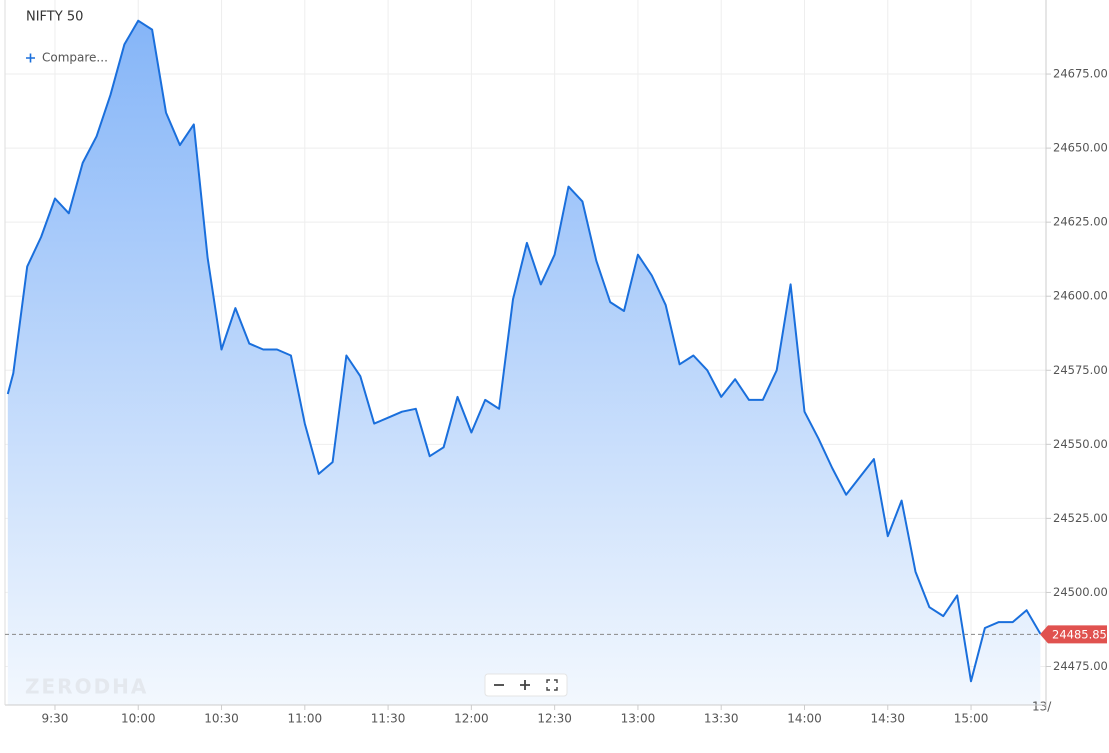  I want to click on x-edge-label: 13/, so click(1042, 707).